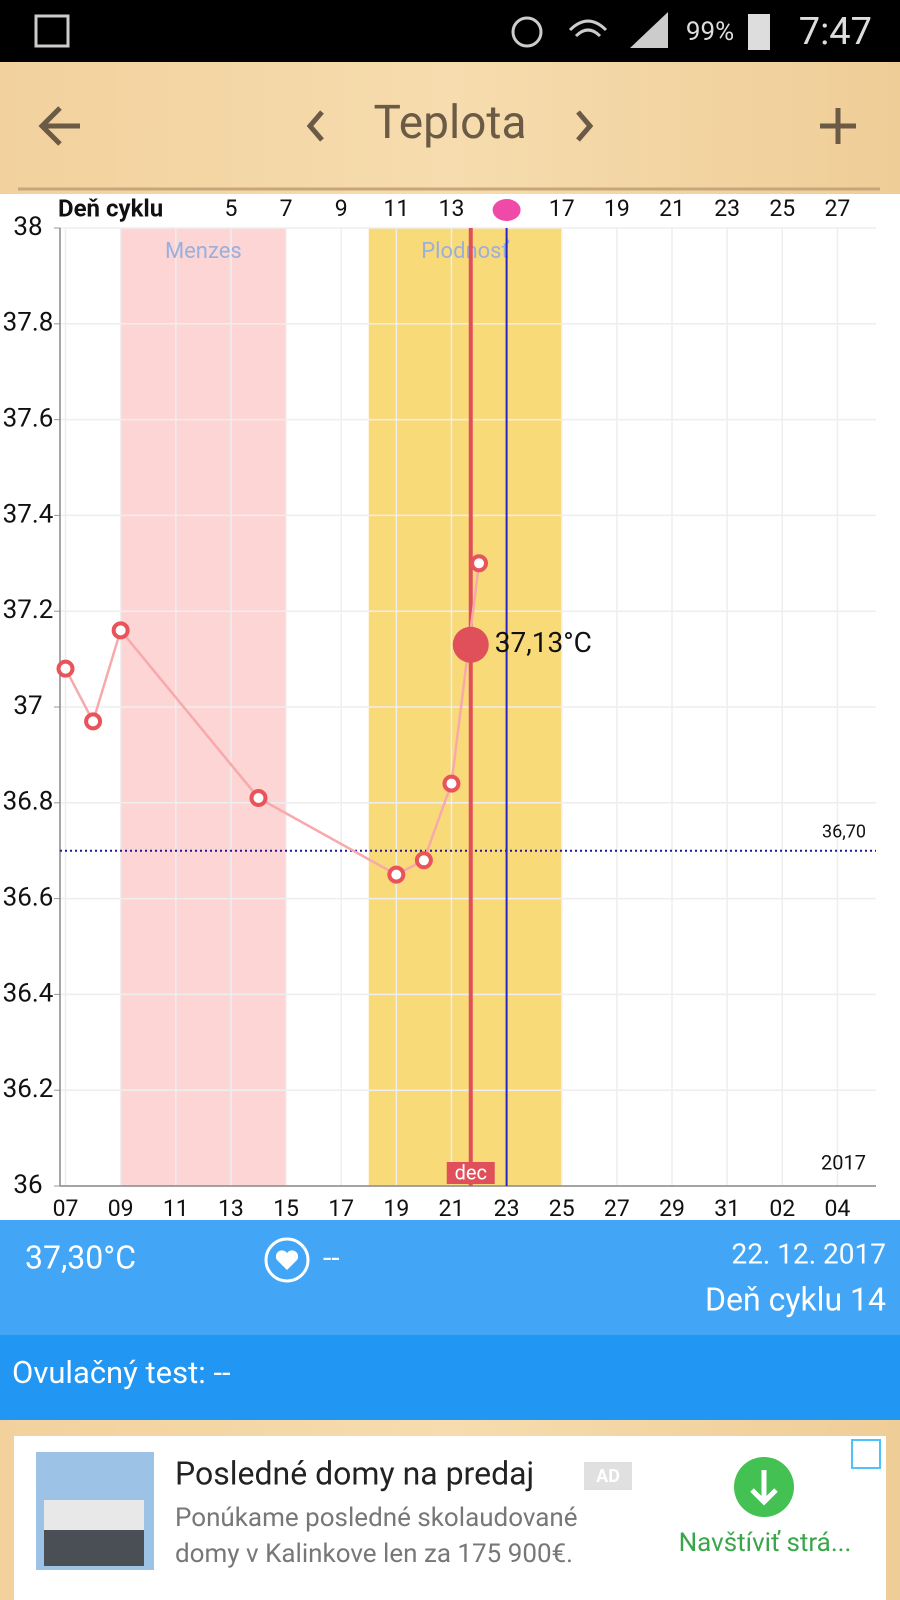 This screenshot has height=1600, width=900. What do you see at coordinates (450, 1277) in the screenshot?
I see `info-panel` at bounding box center [450, 1277].